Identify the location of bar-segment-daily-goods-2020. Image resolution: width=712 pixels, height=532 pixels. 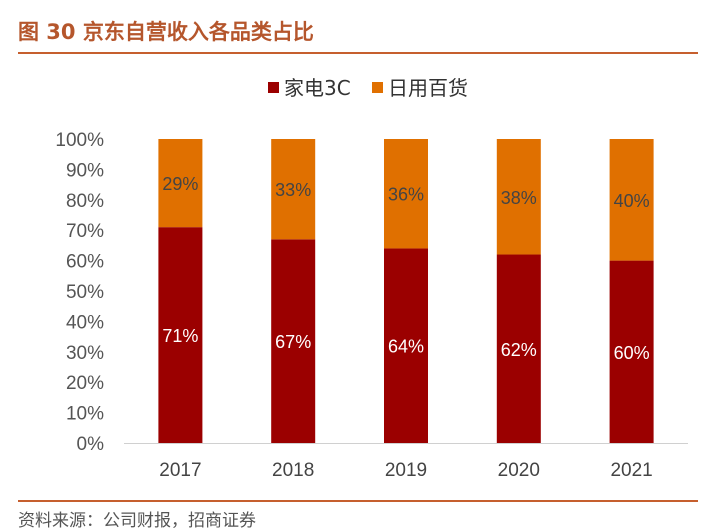
(518, 197).